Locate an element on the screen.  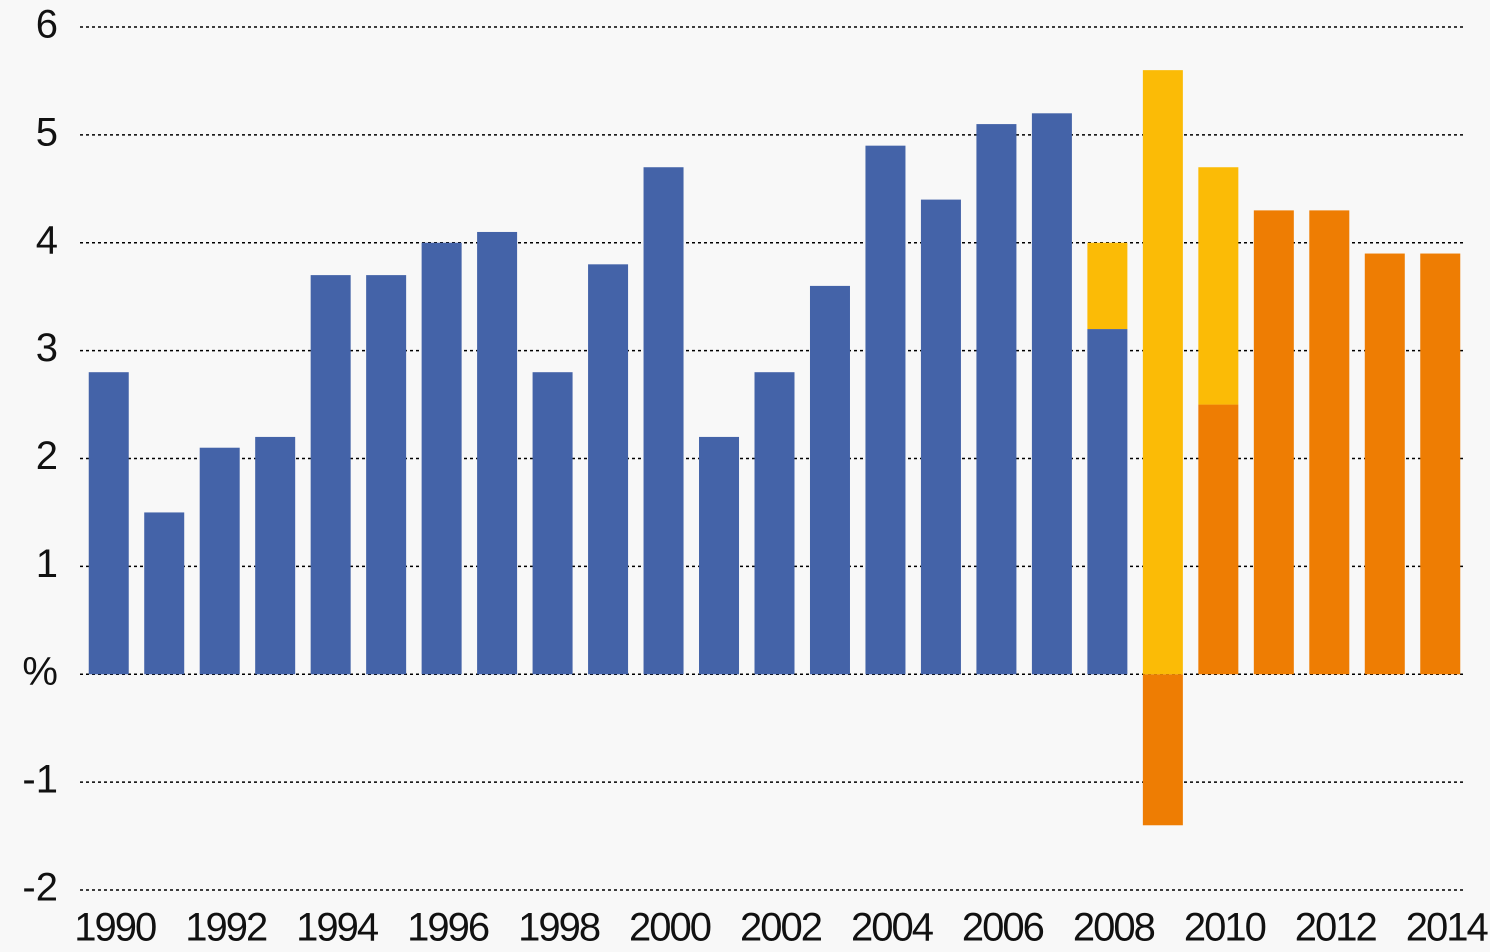
x-tick-label: 2002 is located at coordinates (781, 928).